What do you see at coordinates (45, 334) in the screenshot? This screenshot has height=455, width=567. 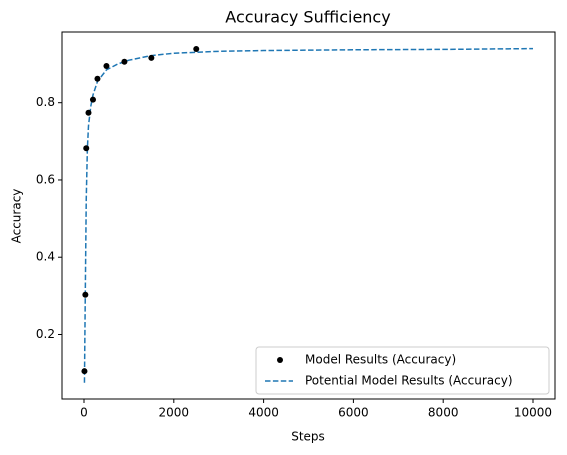 I see `y-tick-label: 0.2` at bounding box center [45, 334].